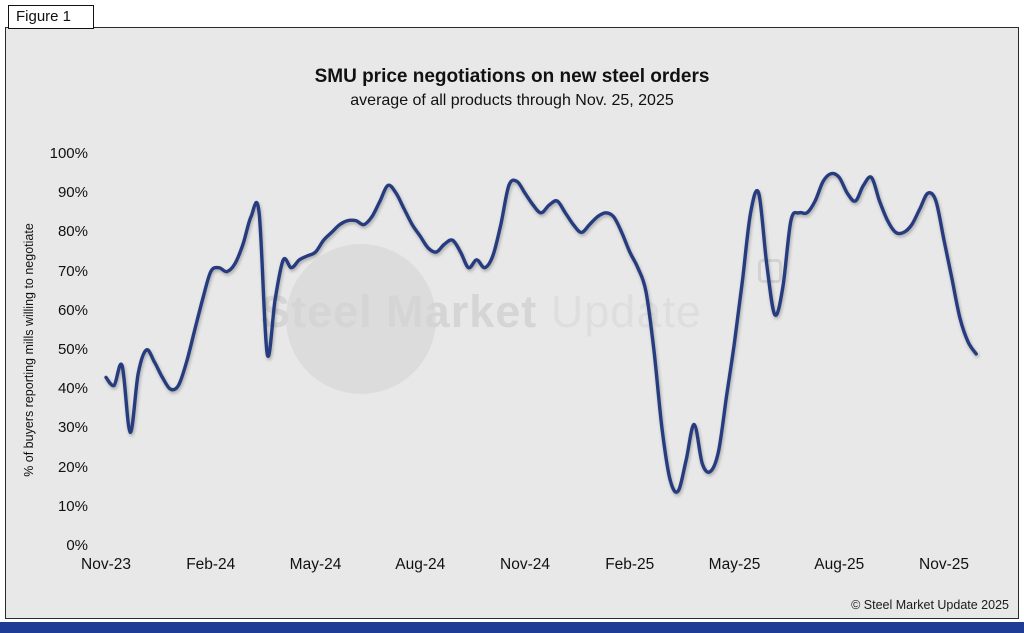 Image resolution: width=1024 pixels, height=633 pixels. Describe the element at coordinates (51, 17) in the screenshot. I see `figure-label: Figure 1` at that location.